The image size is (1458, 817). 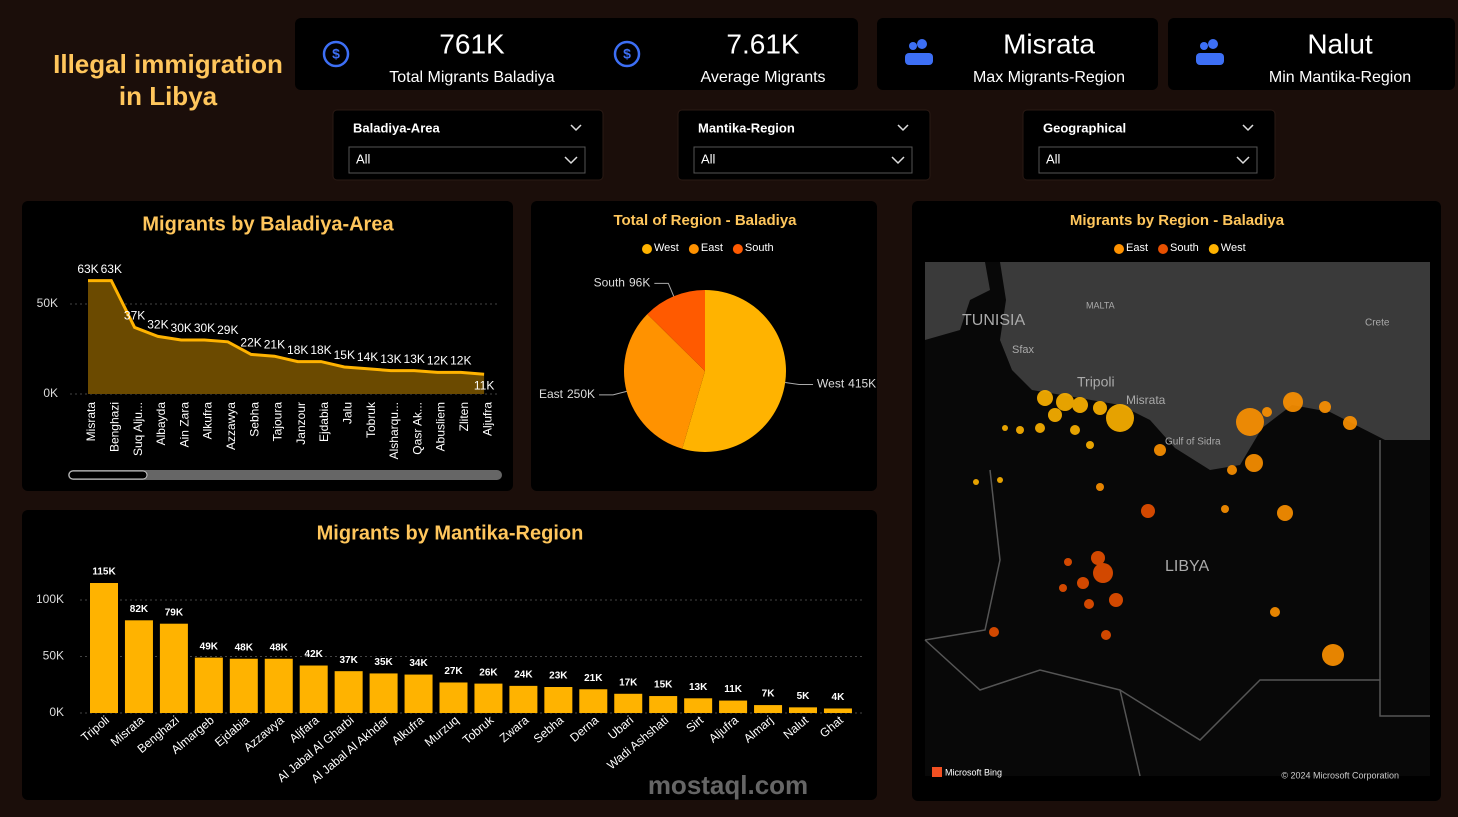 I want to click on scrollbar-thumb, so click(x=108, y=475).